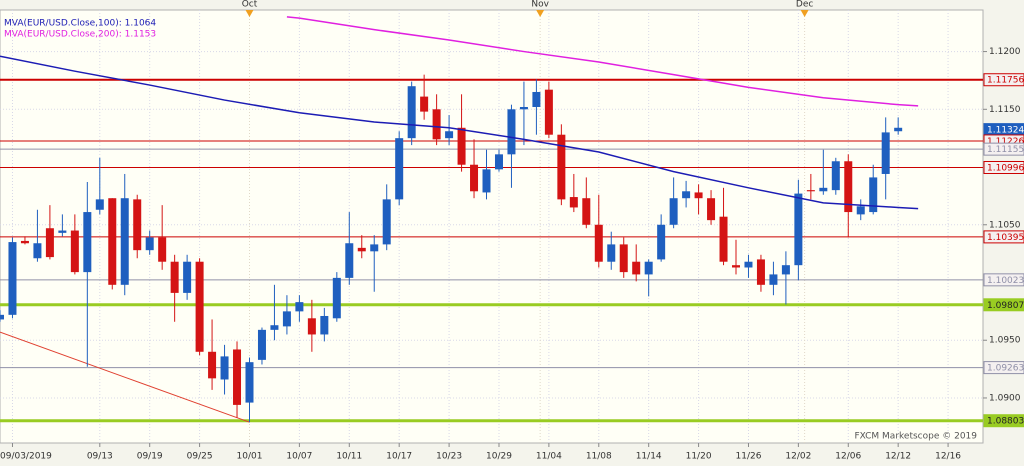  I want to click on trendline, so click(125, 377).